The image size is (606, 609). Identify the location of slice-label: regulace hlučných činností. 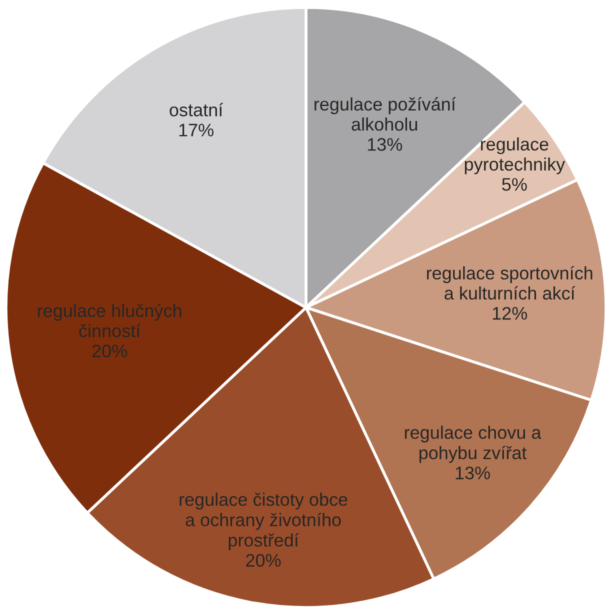
(110, 321).